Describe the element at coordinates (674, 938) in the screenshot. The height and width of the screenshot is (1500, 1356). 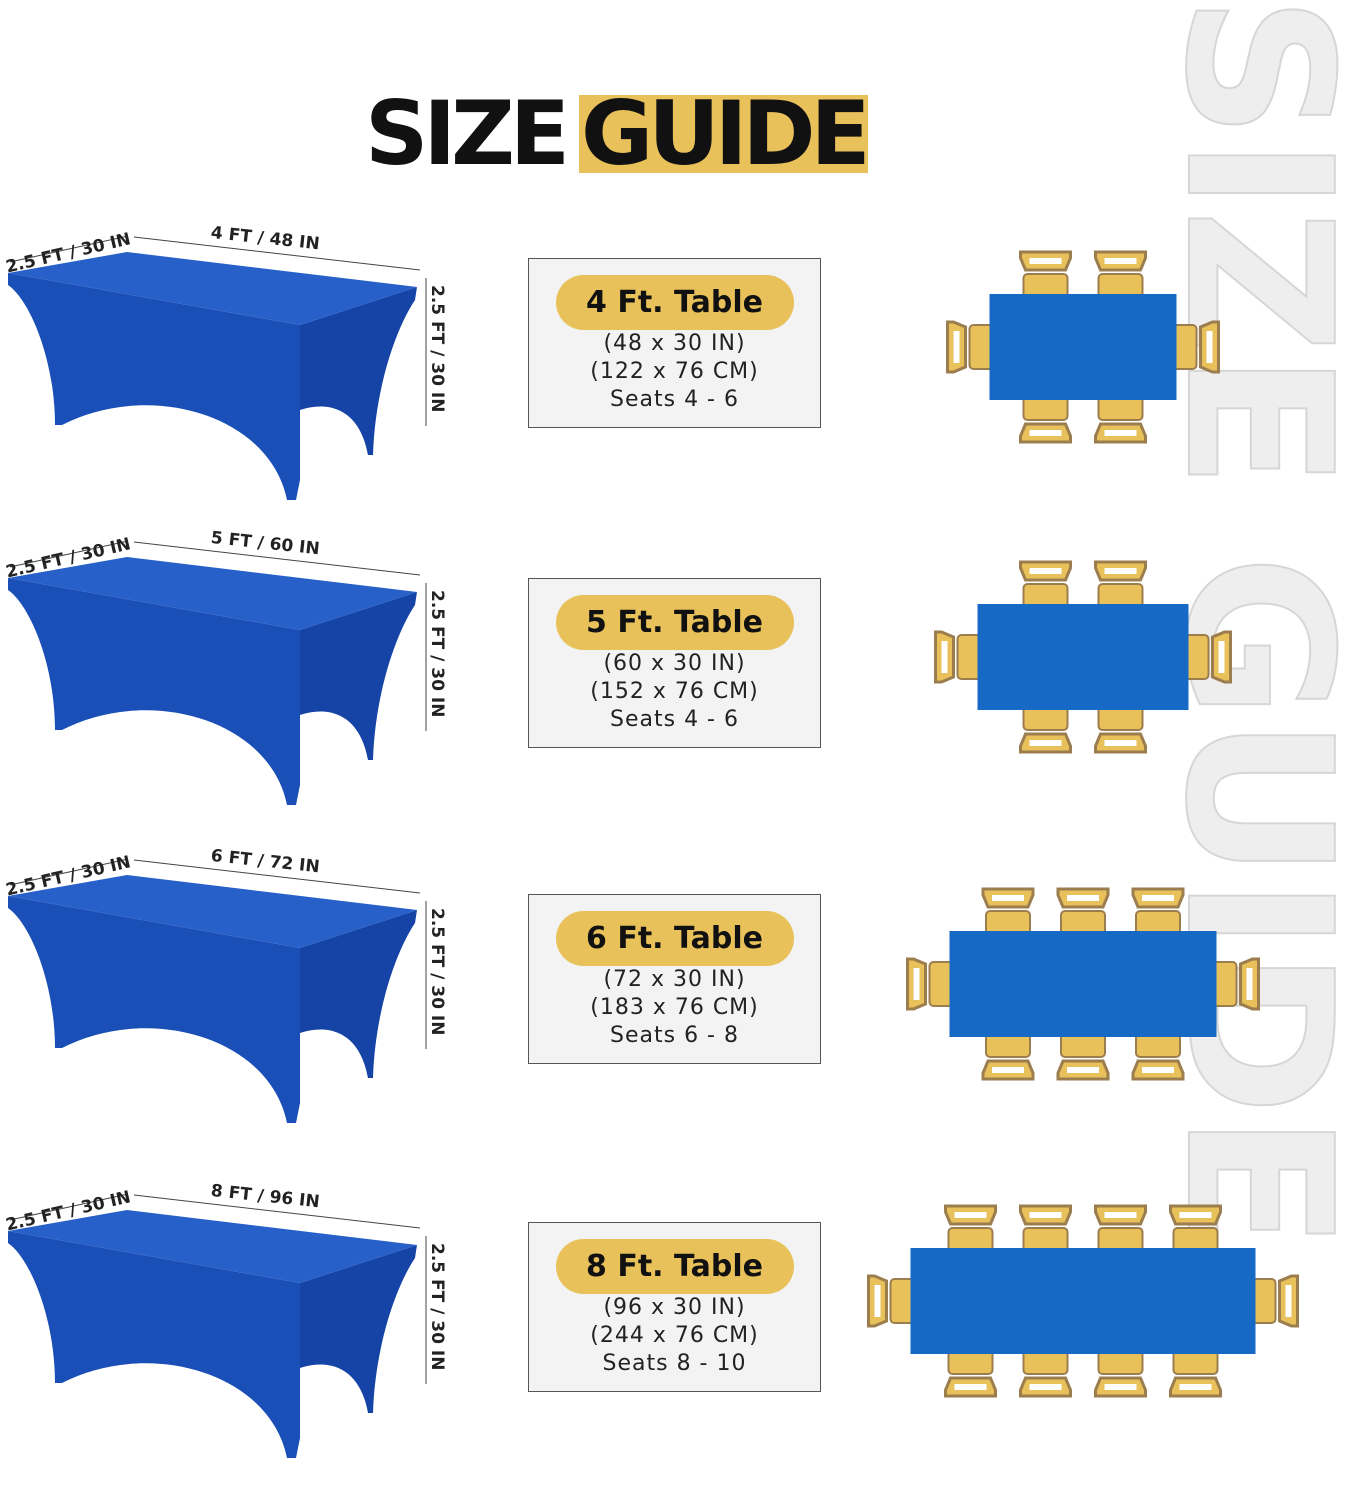
I see `table-size-badge: 6 Ft. Table` at that location.